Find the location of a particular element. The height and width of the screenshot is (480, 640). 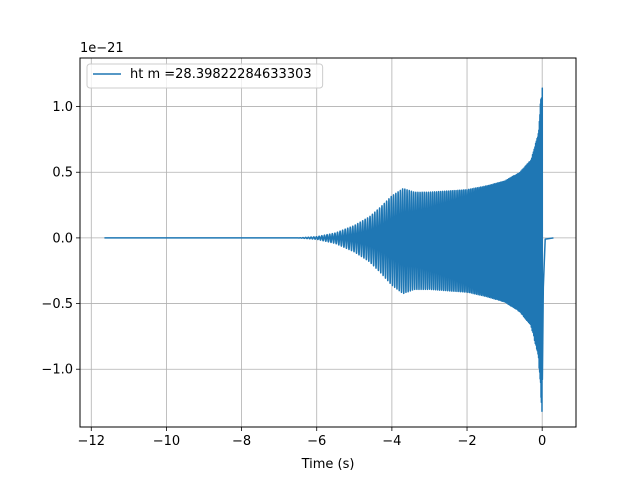

y-offset-label: 1e−21 is located at coordinates (102, 48).